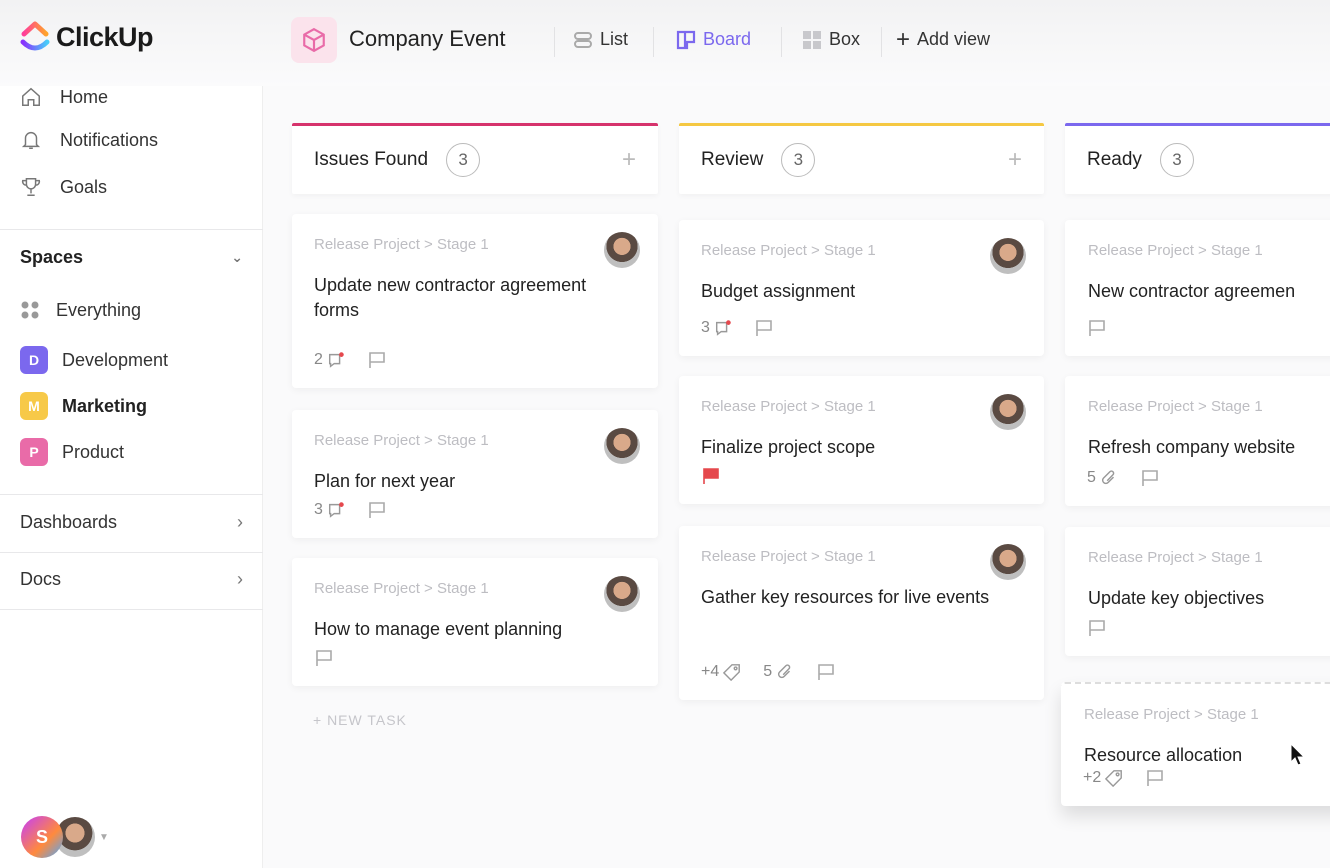 This screenshot has height=868, width=1330. I want to click on project-icon, so click(314, 40).